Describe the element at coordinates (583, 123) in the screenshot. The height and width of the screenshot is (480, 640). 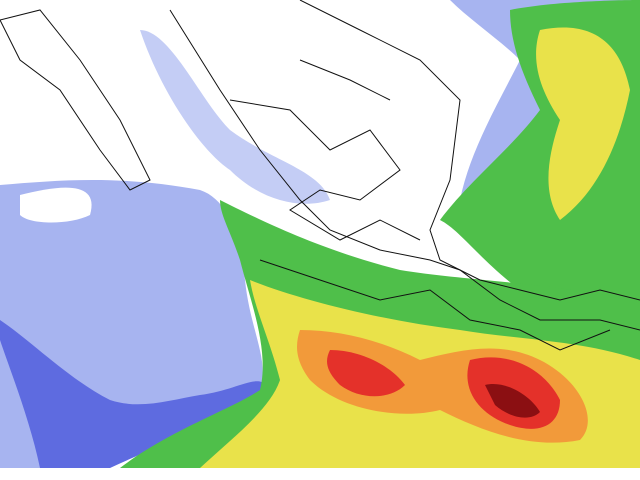
I see `heavy-rain-gulf` at that location.